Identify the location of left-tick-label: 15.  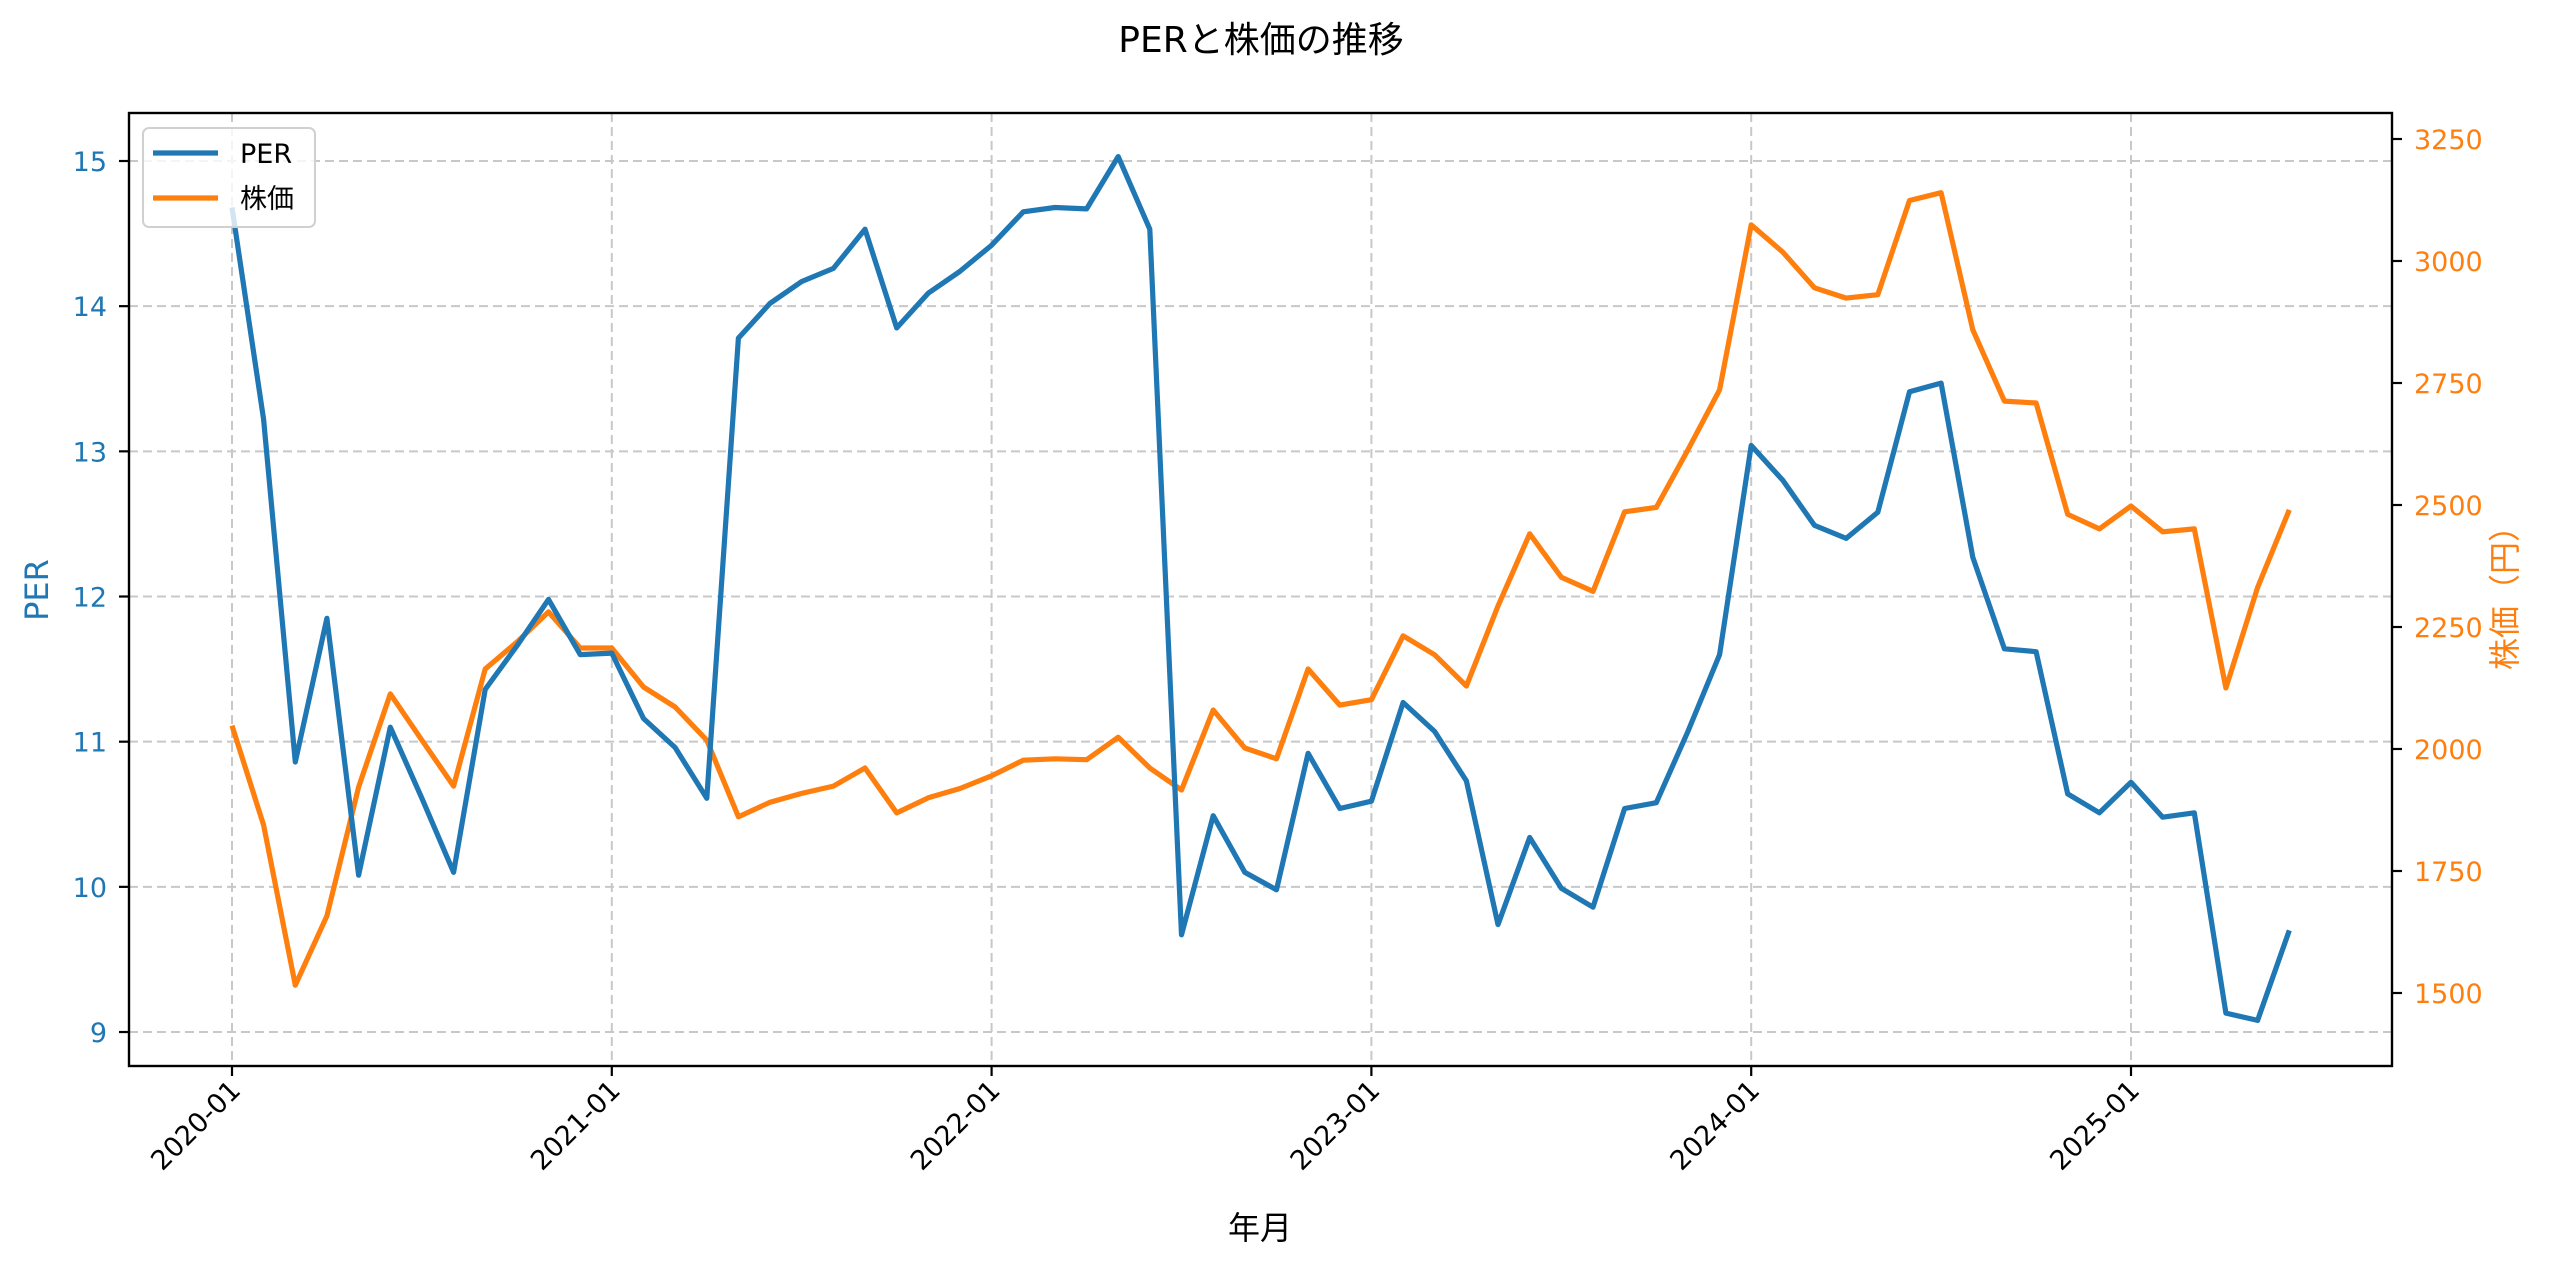
(90, 162).